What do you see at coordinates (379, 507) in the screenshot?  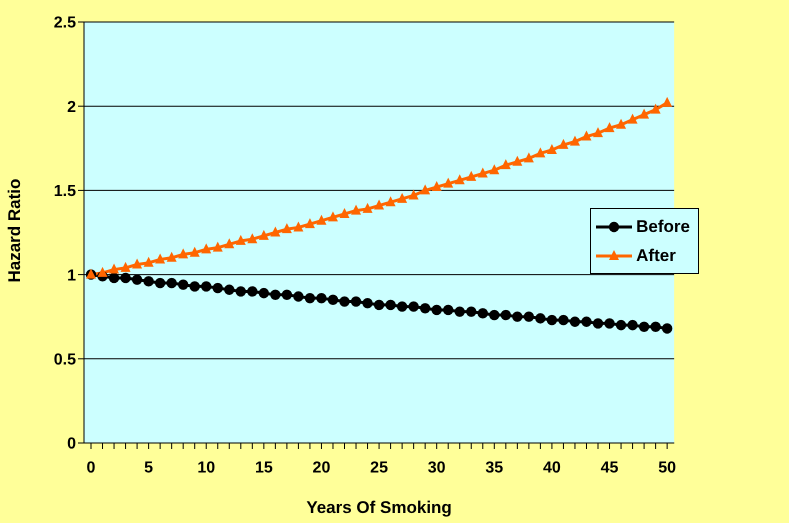 I see `x-axis-title: Years Of Smoking` at bounding box center [379, 507].